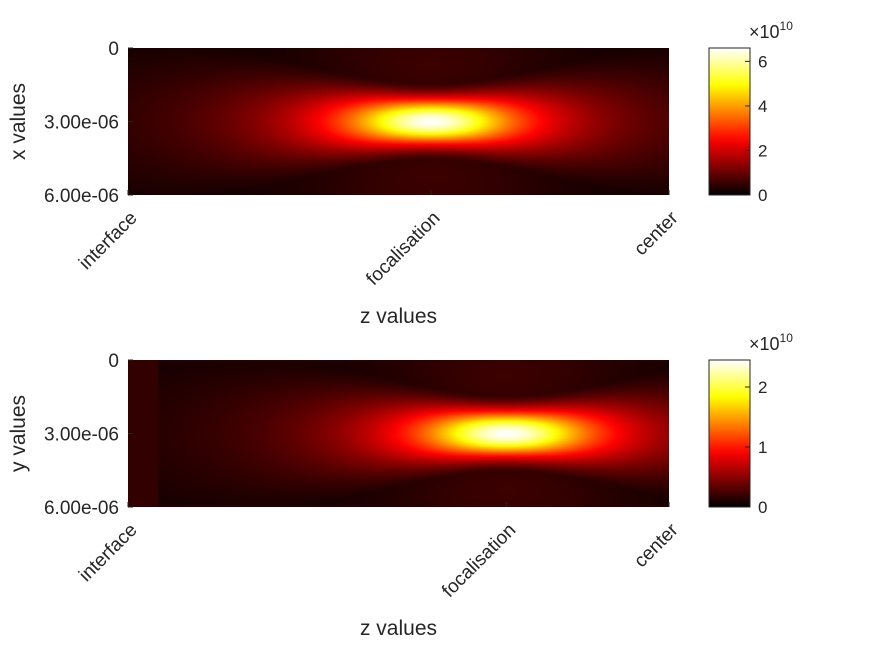 The width and height of the screenshot is (875, 656). Describe the element at coordinates (18, 121) in the screenshot. I see `y-axis-label: x values` at that location.